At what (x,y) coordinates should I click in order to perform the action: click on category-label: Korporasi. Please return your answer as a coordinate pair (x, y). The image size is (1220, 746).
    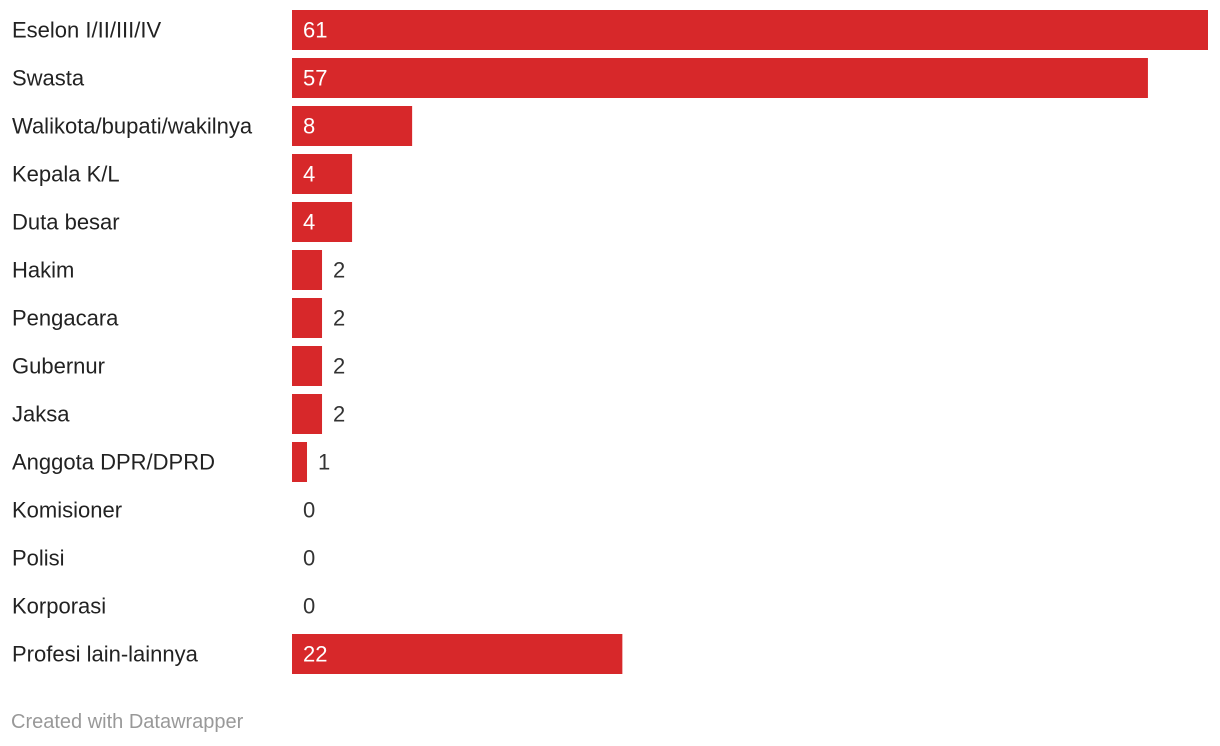
    Looking at the image, I should click on (59, 606).